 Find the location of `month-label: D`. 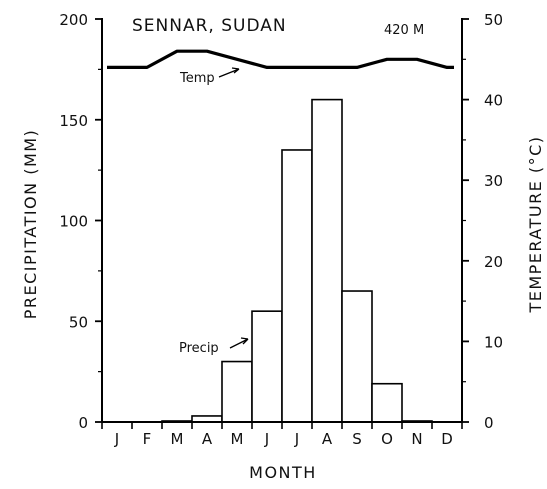

month-label: D is located at coordinates (447, 439).